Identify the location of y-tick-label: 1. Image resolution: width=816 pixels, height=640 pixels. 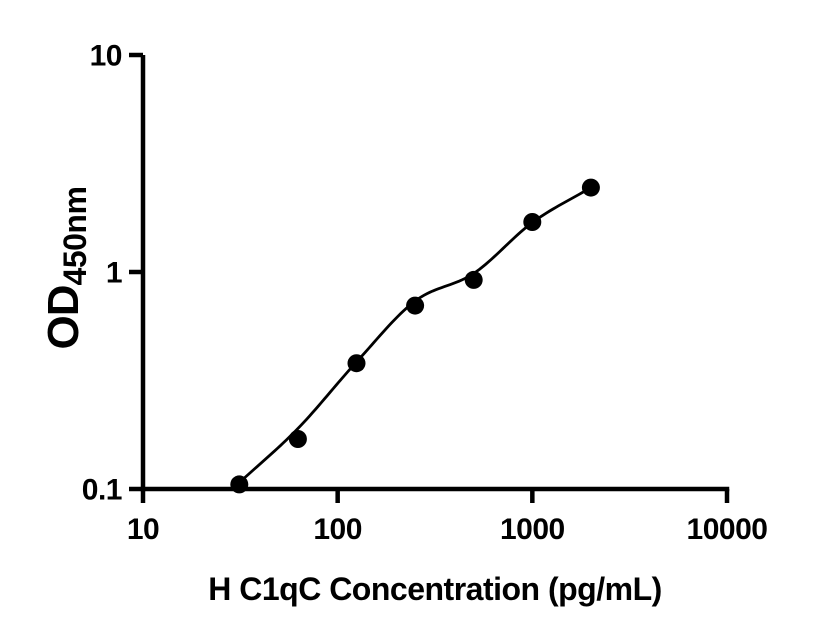
(114, 273).